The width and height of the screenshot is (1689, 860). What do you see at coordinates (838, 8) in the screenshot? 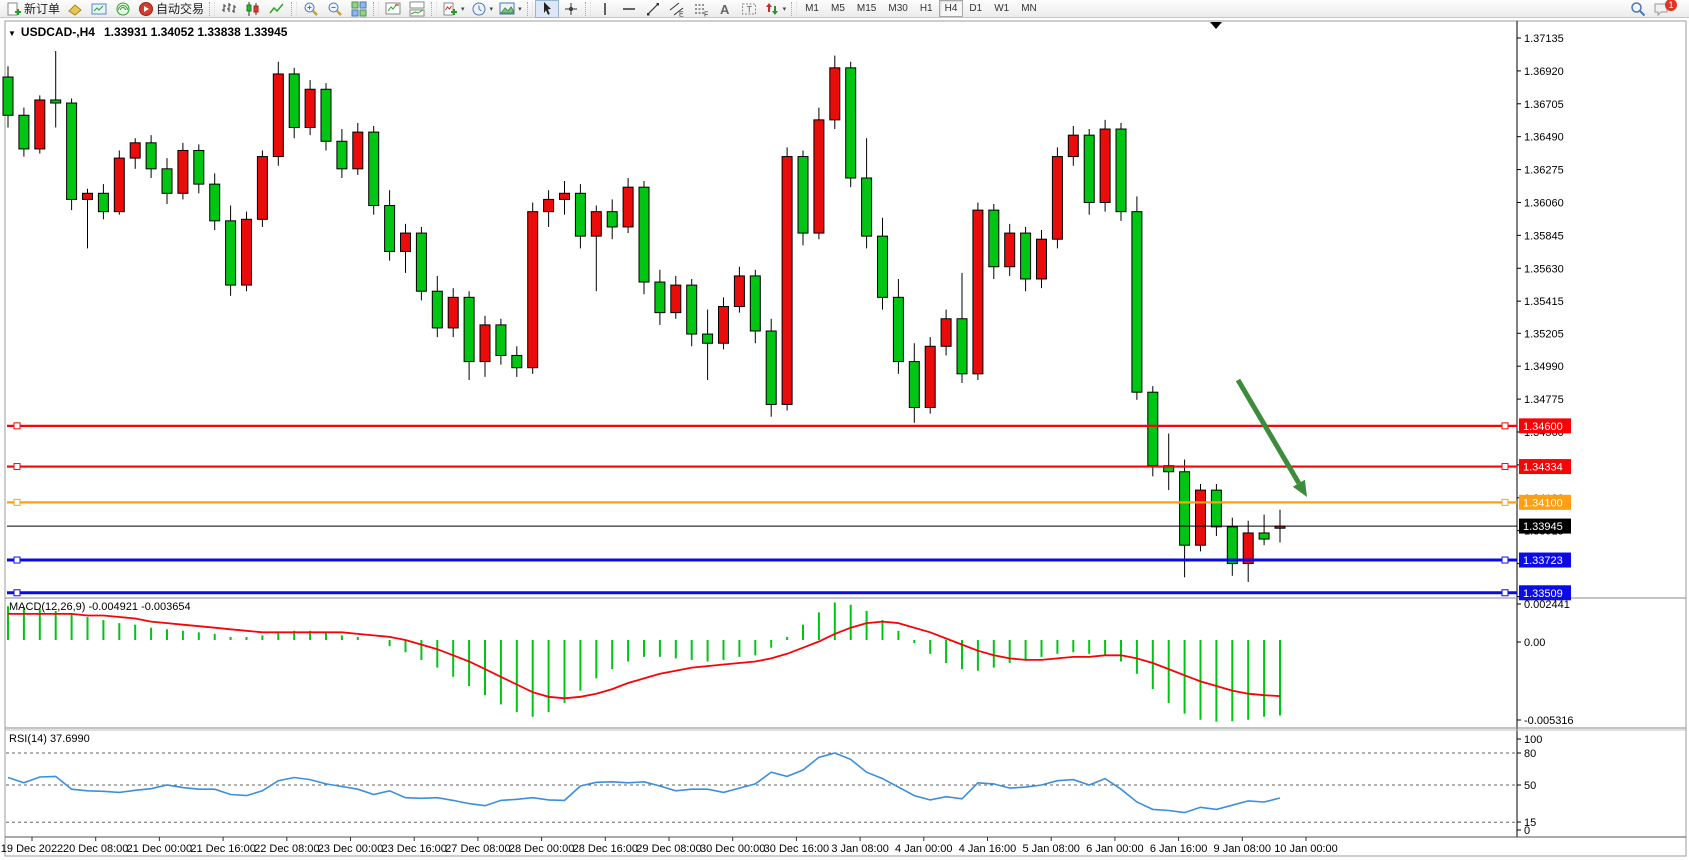
I see `timeframe-m5-button: M5` at bounding box center [838, 8].